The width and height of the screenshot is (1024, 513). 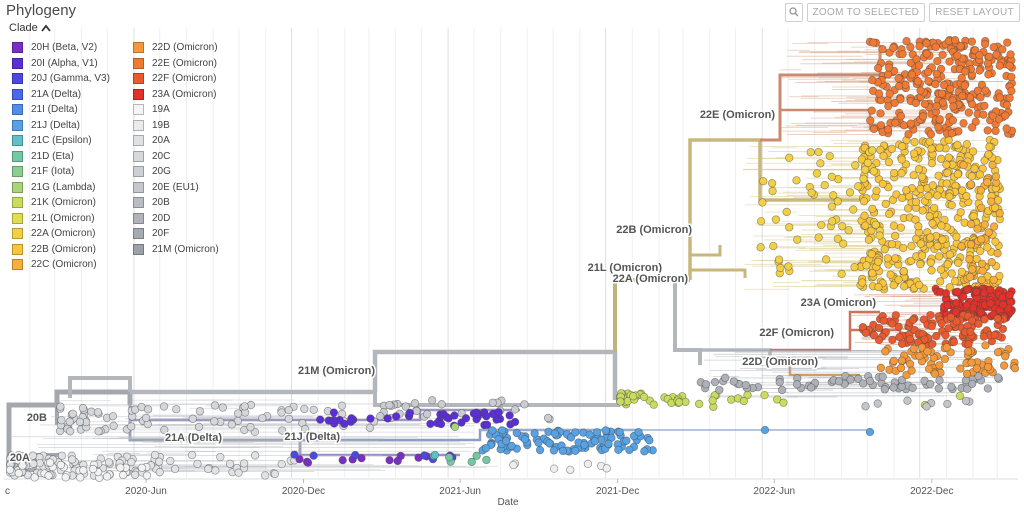 I want to click on clade-label: 22F (Omicron), so click(x=796, y=333).